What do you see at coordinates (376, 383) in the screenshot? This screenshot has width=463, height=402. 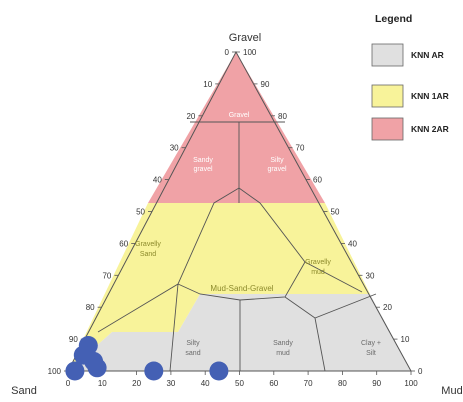 I see `bottom-axis-tick-label: 90` at bounding box center [376, 383].